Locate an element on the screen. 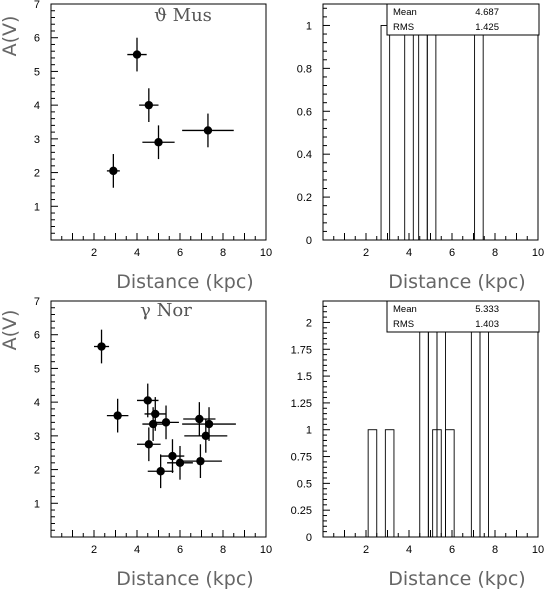 The height and width of the screenshot is (592, 546). scatter-top-ytick-label: 4 is located at coordinates (37, 106).